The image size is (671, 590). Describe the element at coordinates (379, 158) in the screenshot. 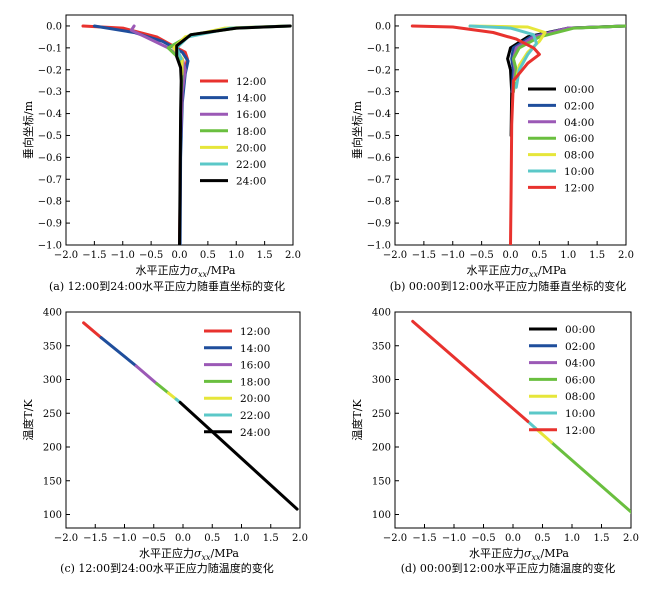

I see `y-tick-label: −0.6` at that location.